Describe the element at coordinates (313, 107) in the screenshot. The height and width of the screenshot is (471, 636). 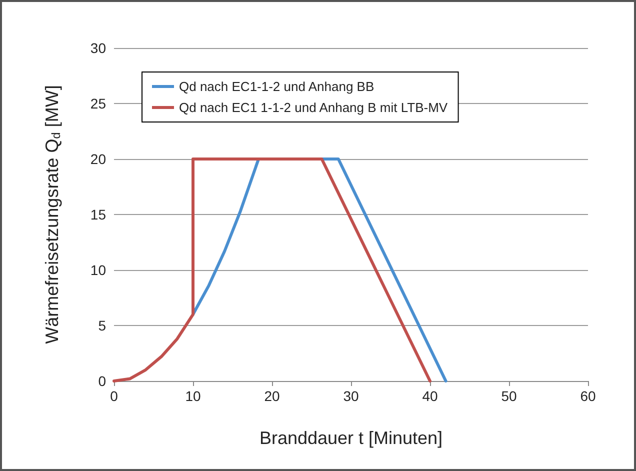
I see `legend-label: Qd nach EC1 1-1-2 und Anhang B mit LTB-MV` at that location.